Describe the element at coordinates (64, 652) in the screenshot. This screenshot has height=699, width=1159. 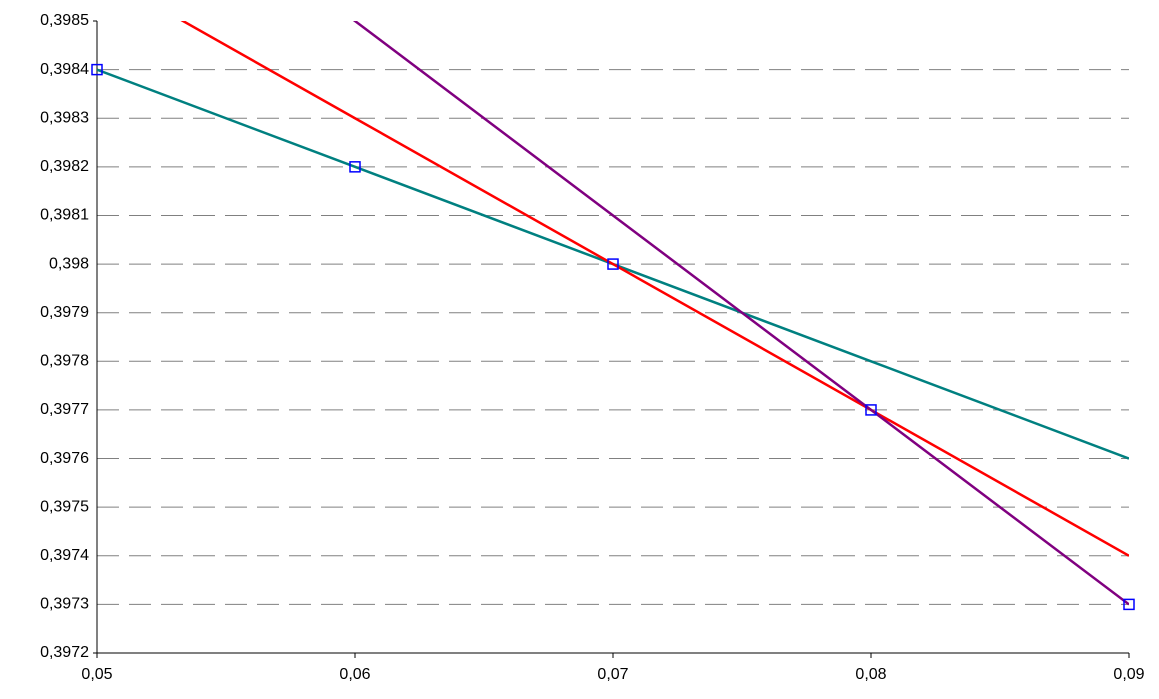
I see `y-tick-label: 0,3972` at that location.